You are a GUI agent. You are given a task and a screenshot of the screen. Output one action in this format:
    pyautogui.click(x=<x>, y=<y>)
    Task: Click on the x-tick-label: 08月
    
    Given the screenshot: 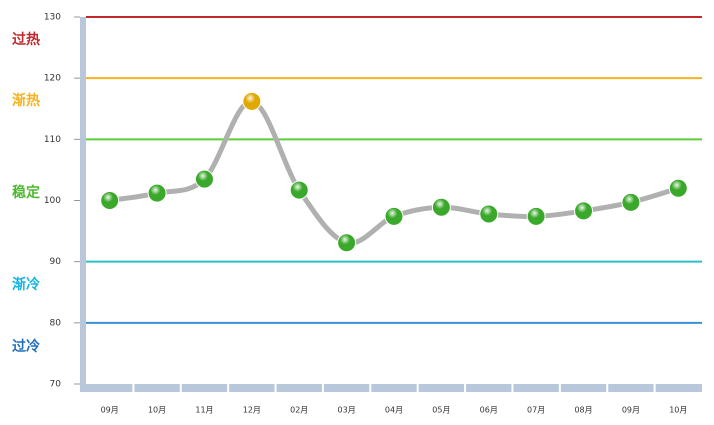 What is the action you would take?
    pyautogui.click(x=583, y=410)
    